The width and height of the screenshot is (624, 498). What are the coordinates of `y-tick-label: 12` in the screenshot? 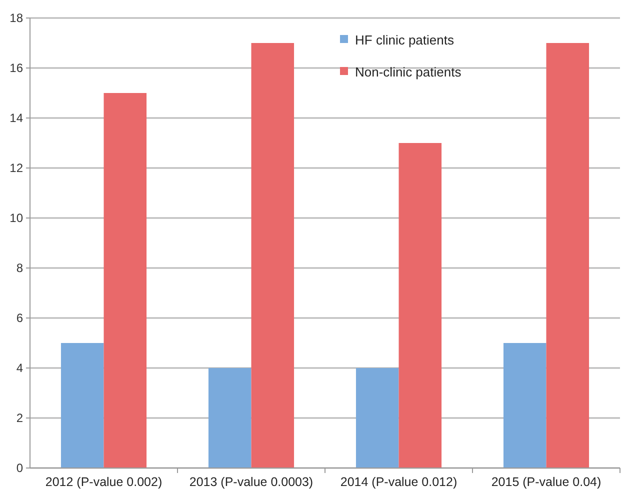 It's located at (17, 168).